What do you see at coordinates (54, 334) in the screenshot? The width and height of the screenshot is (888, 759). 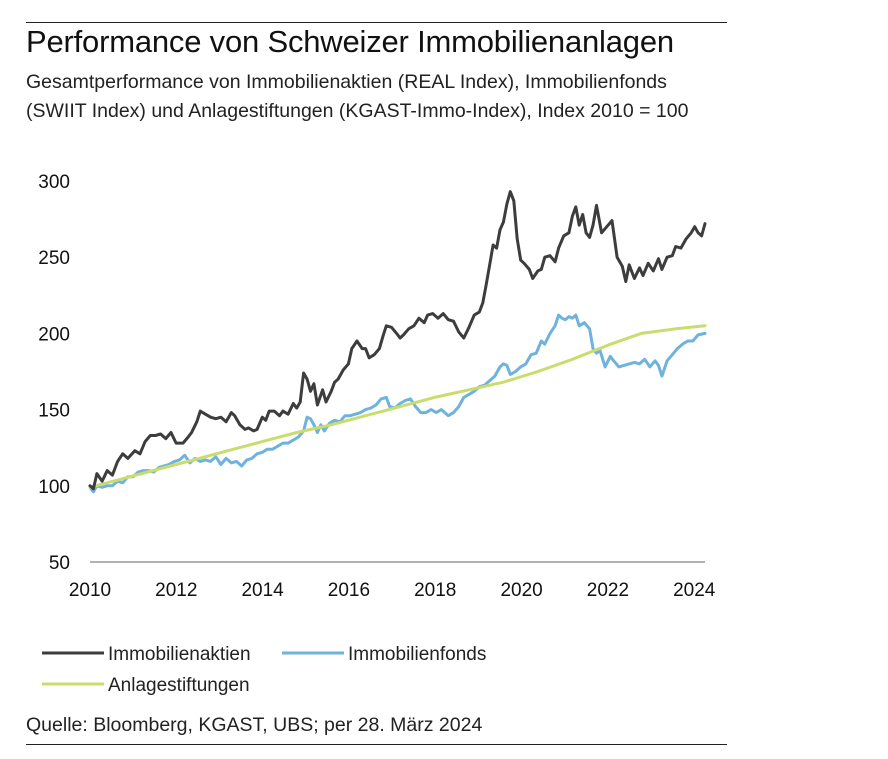 I see `y-tick-label: 200` at bounding box center [54, 334].